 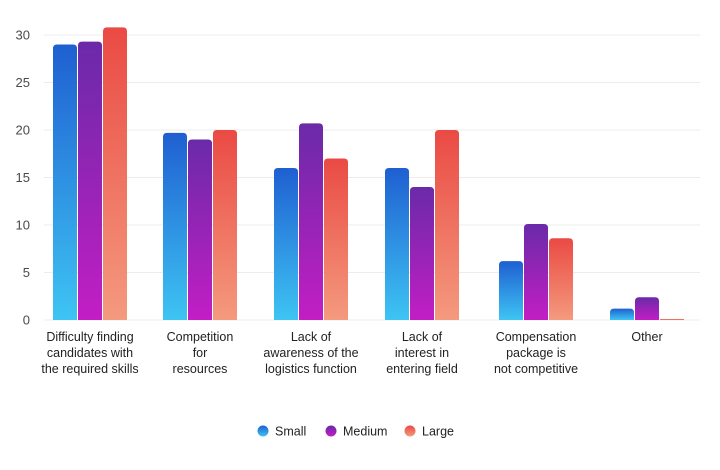 What do you see at coordinates (26, 272) in the screenshot?
I see `y-tick-label: 5` at bounding box center [26, 272].